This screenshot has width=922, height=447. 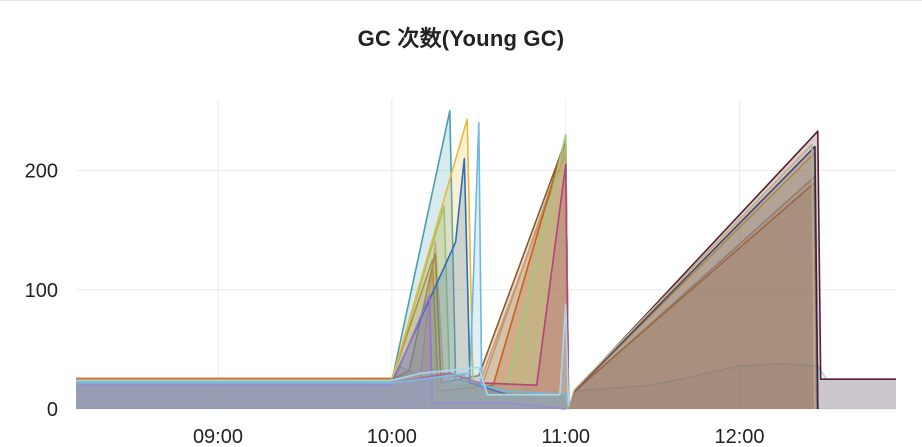 I want to click on y-tick-label: 0, so click(x=52, y=410).